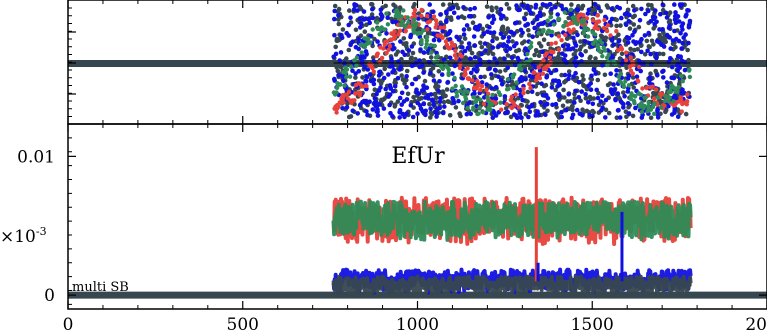  I want to click on y-tick-label: 0, so click(49, 296).